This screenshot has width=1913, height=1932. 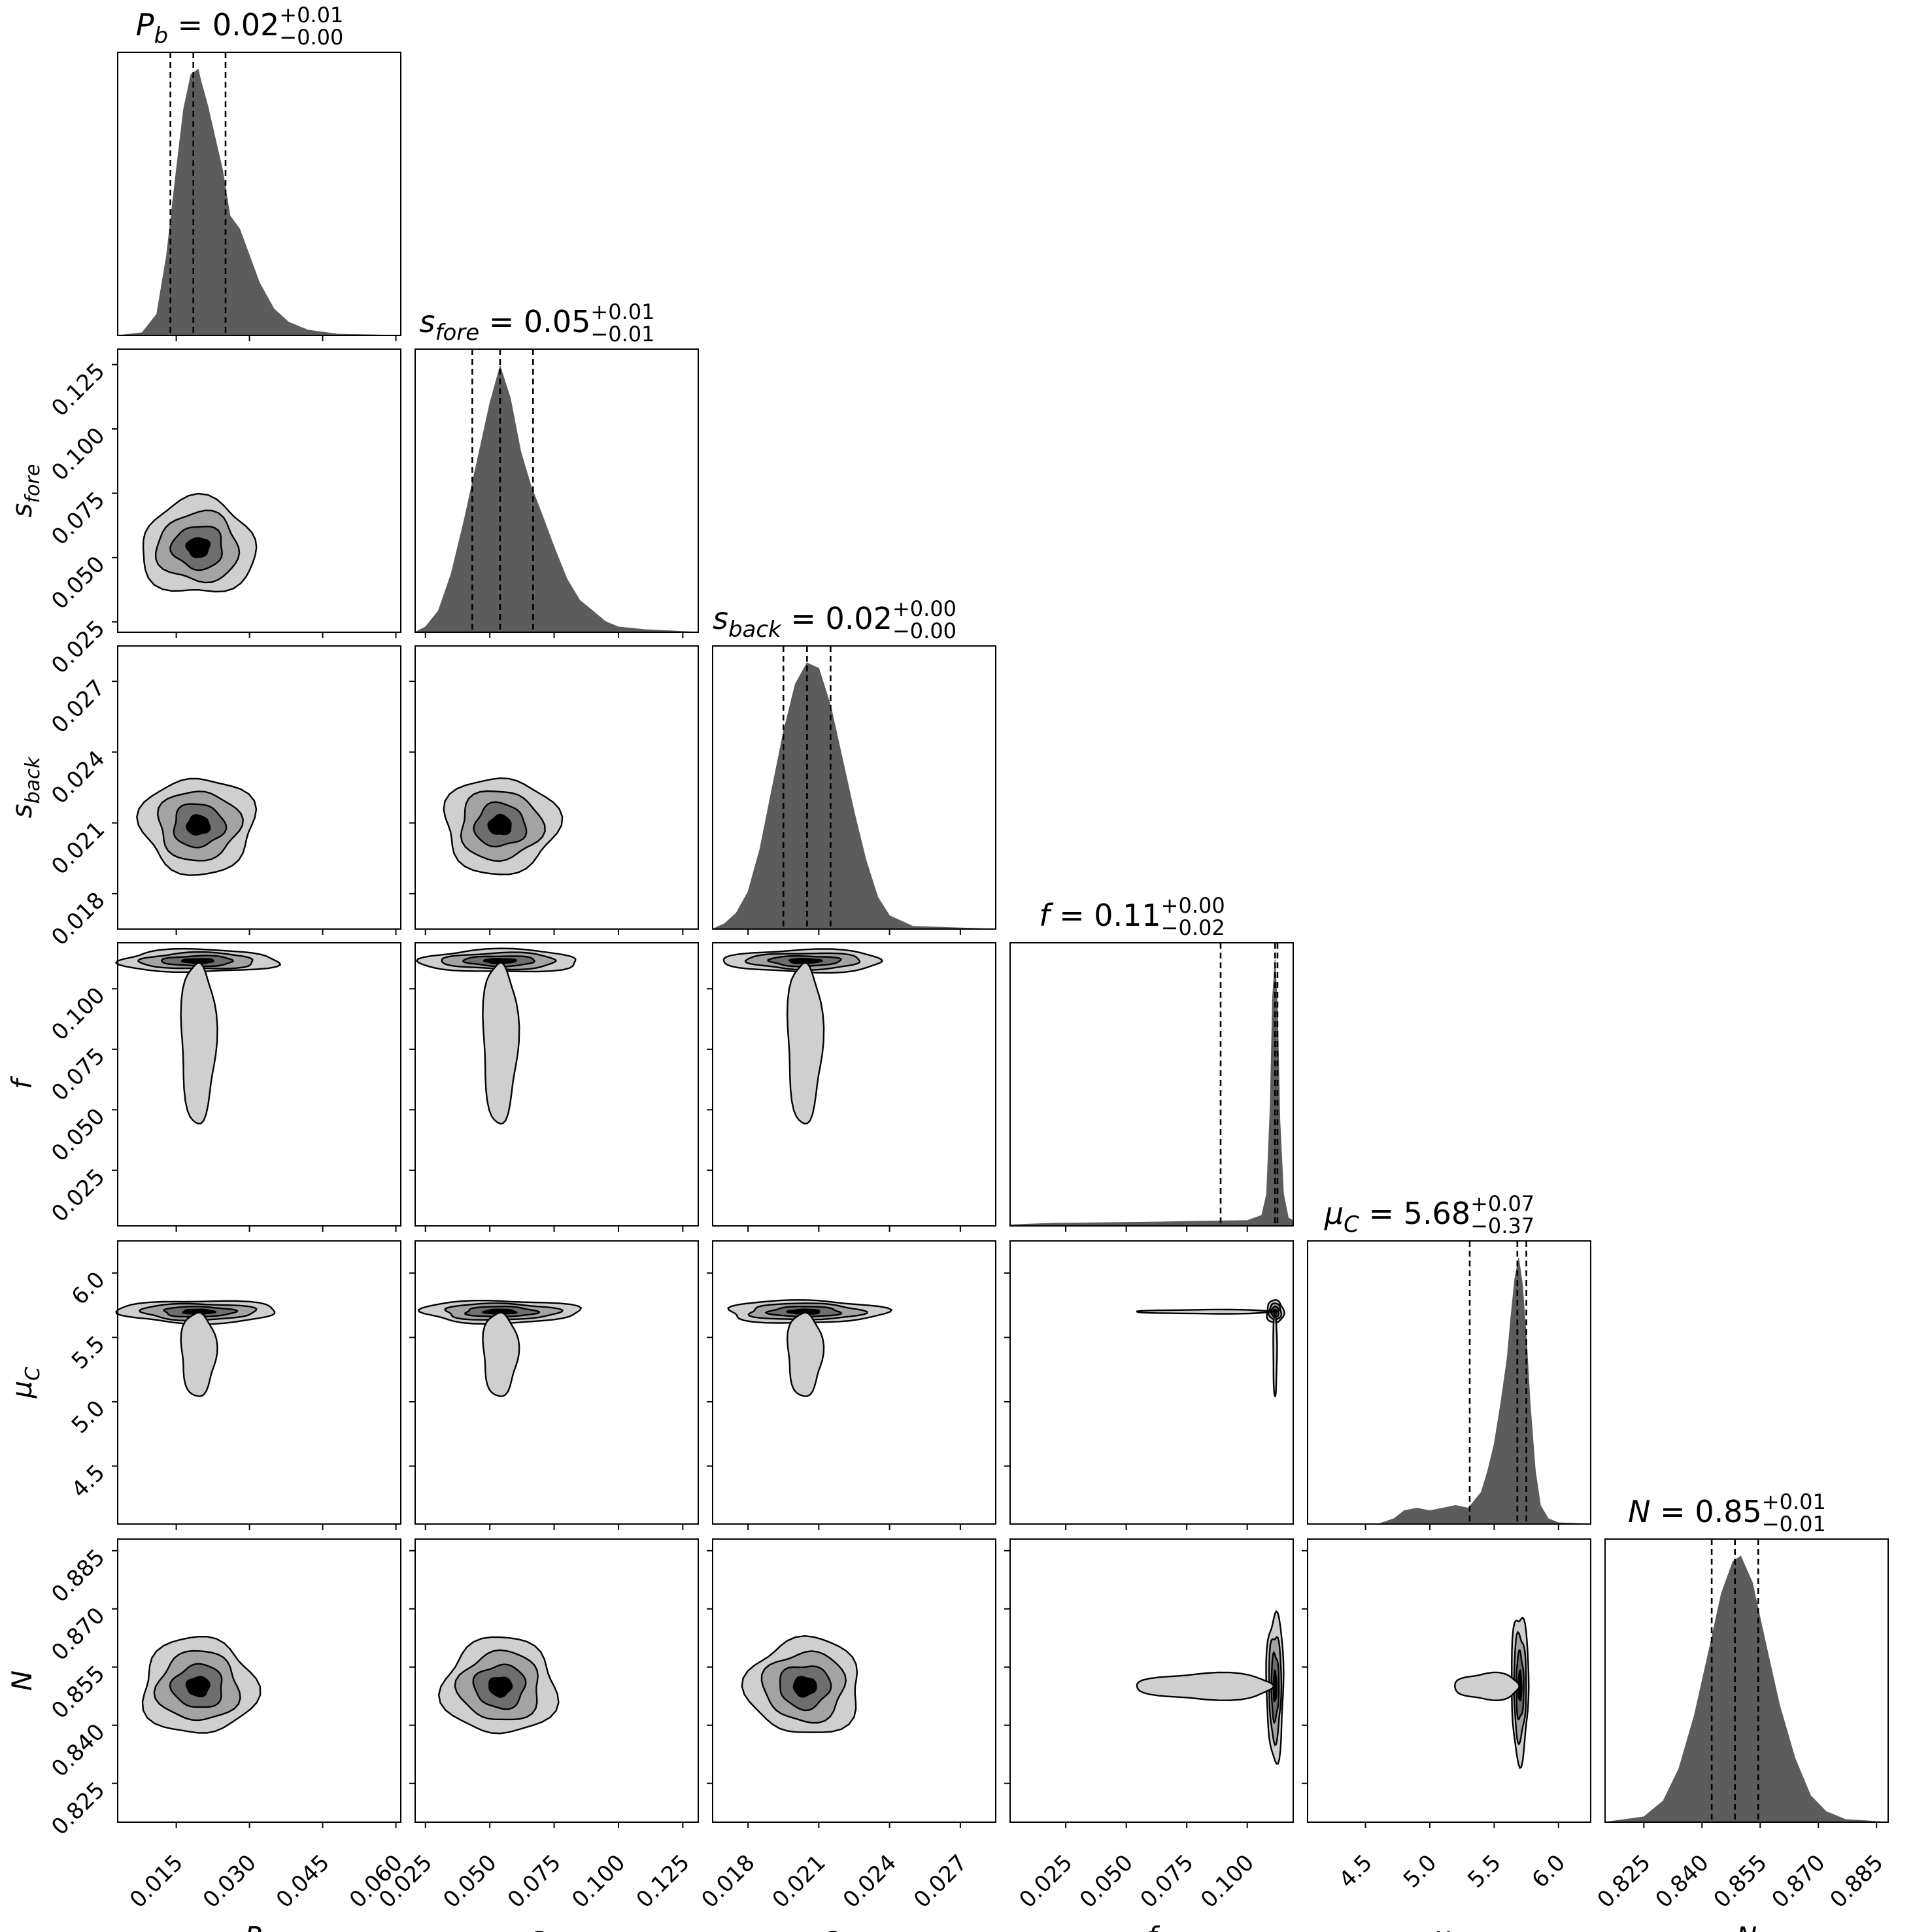 I want to click on x-axis-label-N: N, so click(x=1746, y=1926).